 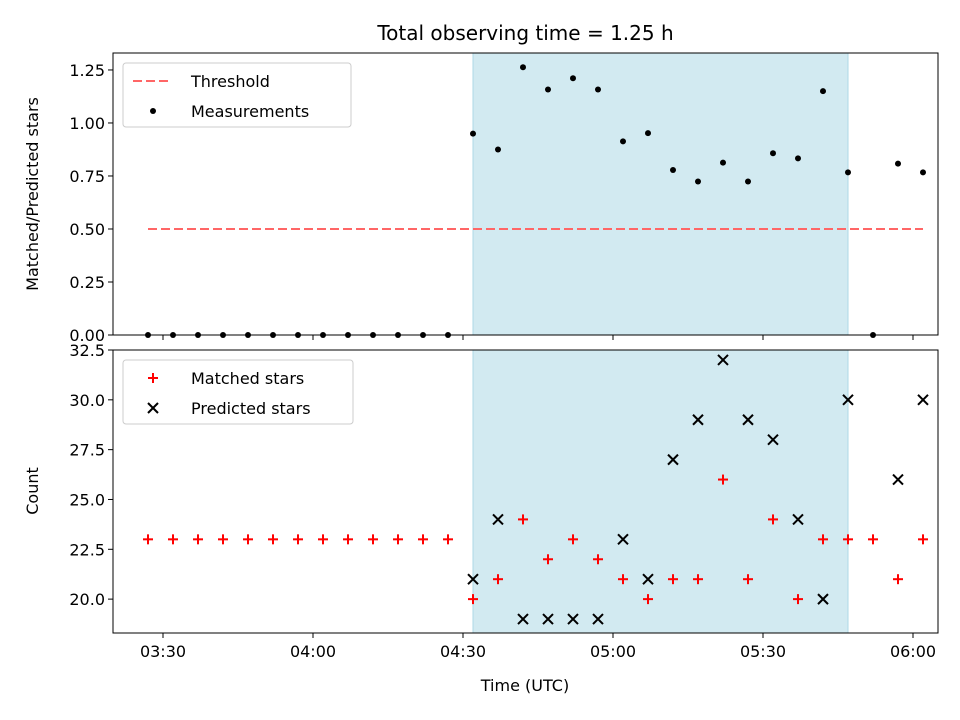 What do you see at coordinates (87, 335) in the screenshot?
I see `top-y-tick-label: 0.00` at bounding box center [87, 335].